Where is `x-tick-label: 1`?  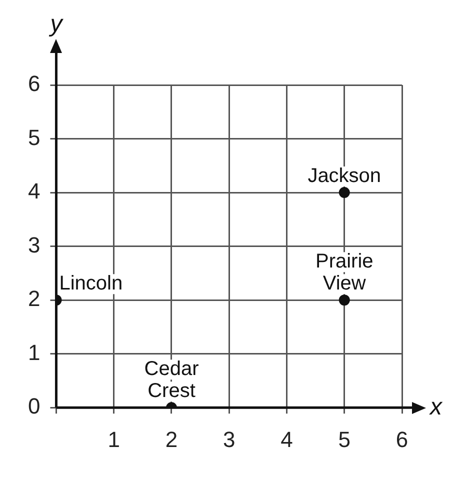
x-tick-label: 1 is located at coordinates (114, 439).